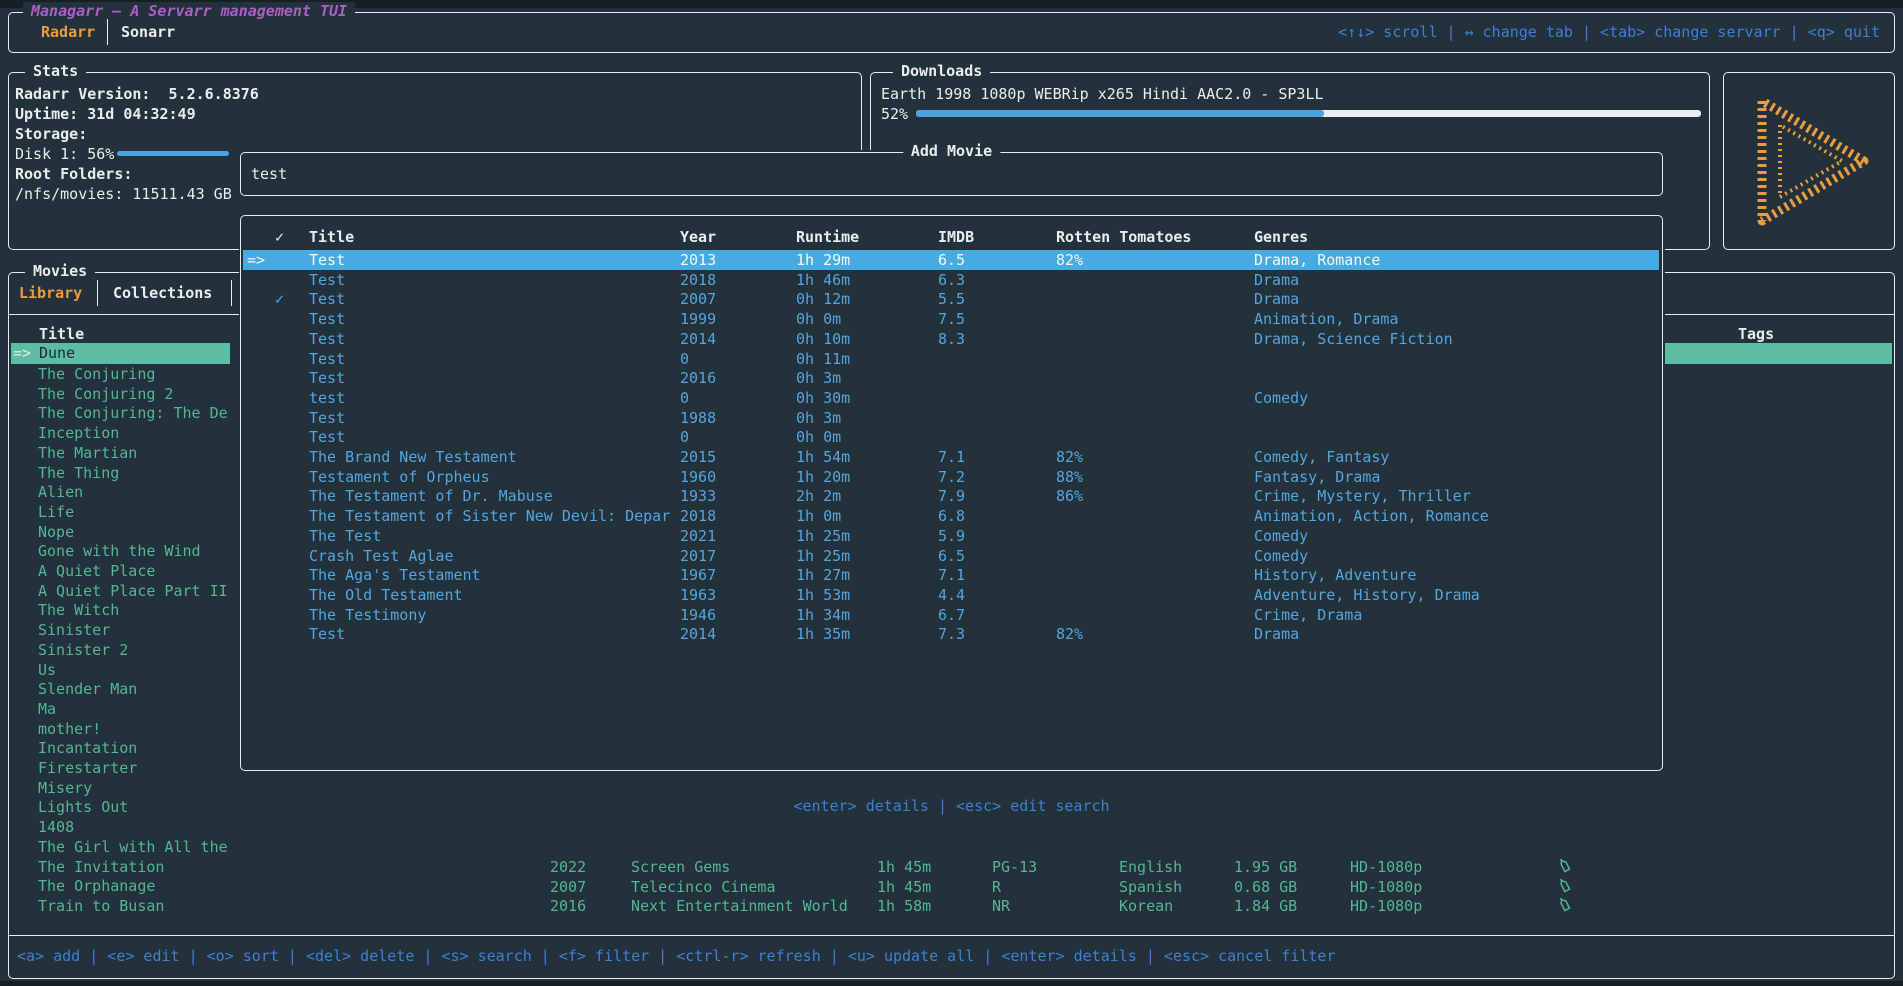 Image resolution: width=1903 pixels, height=986 pixels. What do you see at coordinates (88, 748) in the screenshot?
I see `movie-list-item: Incantation` at bounding box center [88, 748].